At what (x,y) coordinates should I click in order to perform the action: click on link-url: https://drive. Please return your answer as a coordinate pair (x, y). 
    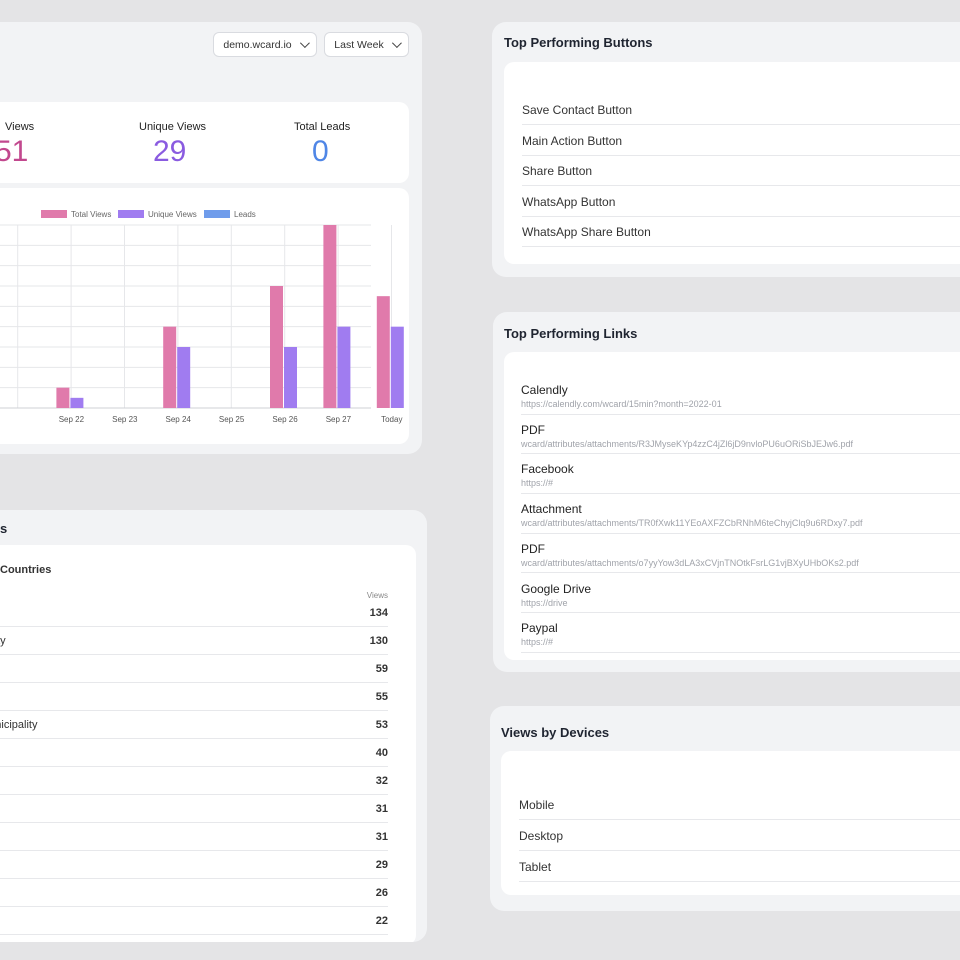
    Looking at the image, I should click on (544, 602).